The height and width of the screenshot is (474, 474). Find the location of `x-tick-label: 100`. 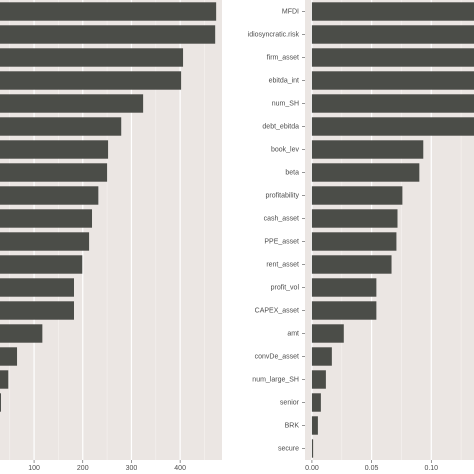

x-tick-label: 100 is located at coordinates (34, 468).